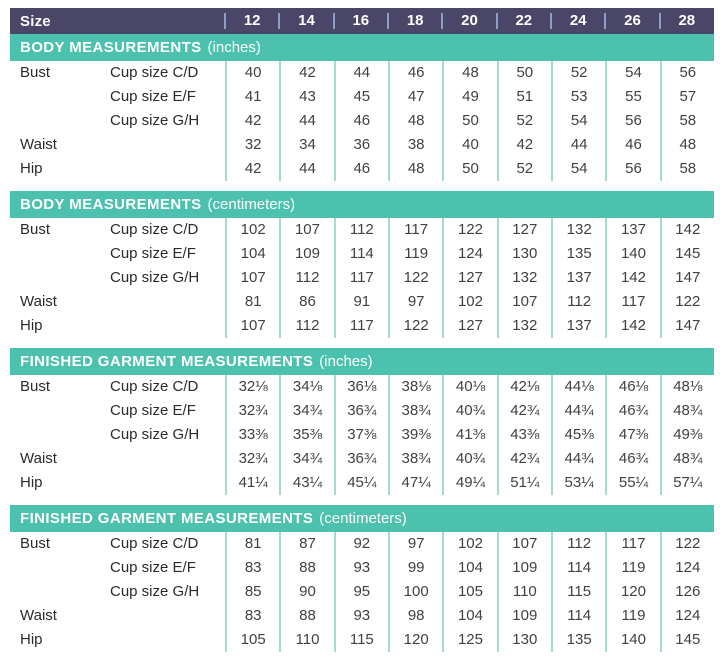 The height and width of the screenshot is (668, 720). What do you see at coordinates (252, 459) in the screenshot?
I see `measurement-cell: 32¾` at bounding box center [252, 459].